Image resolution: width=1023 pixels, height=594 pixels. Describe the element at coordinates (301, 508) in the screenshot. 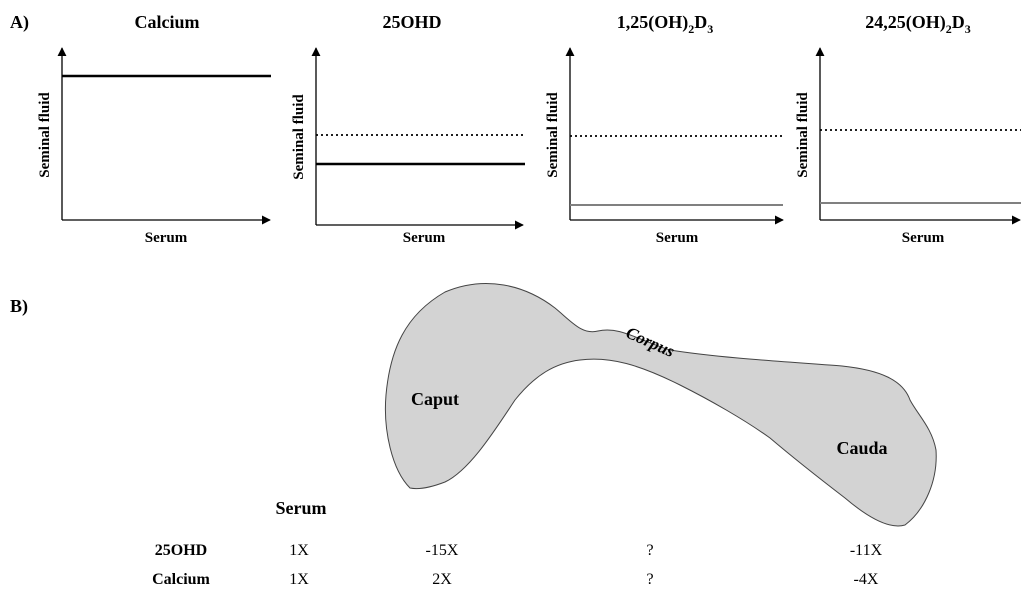

I see `table-header-serum: Serum` at that location.